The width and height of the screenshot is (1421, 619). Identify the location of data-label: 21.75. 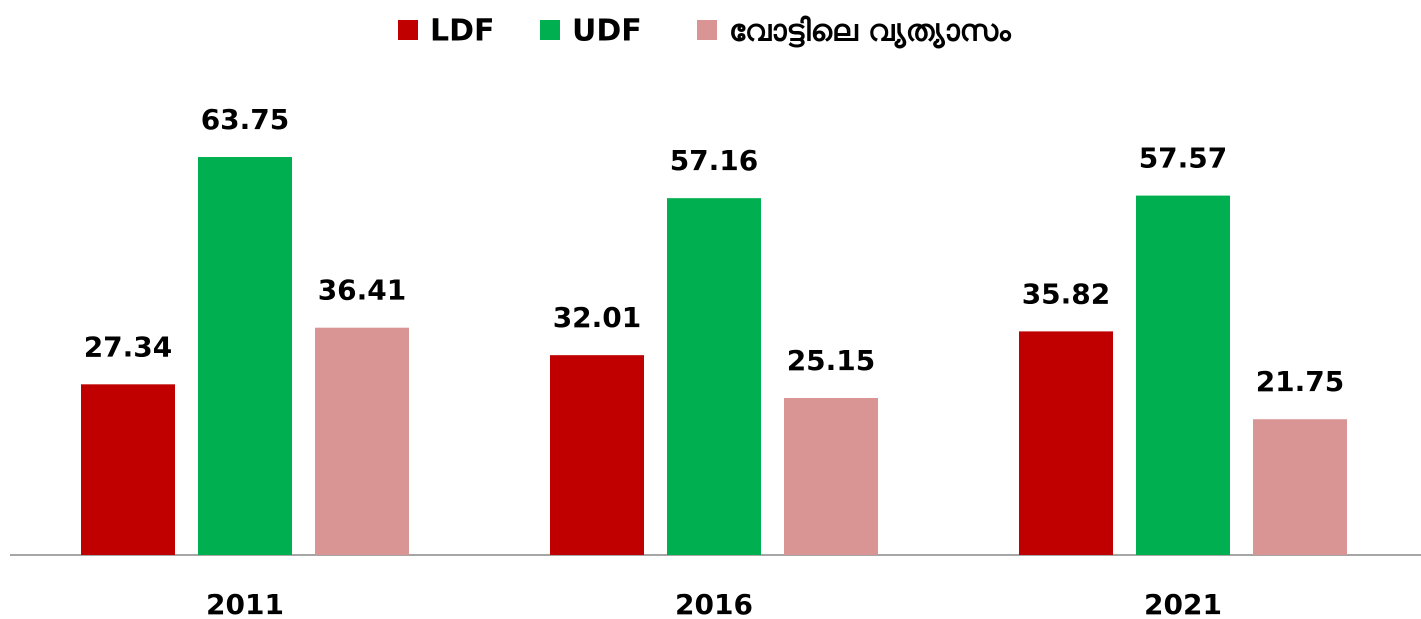
(1300, 381).